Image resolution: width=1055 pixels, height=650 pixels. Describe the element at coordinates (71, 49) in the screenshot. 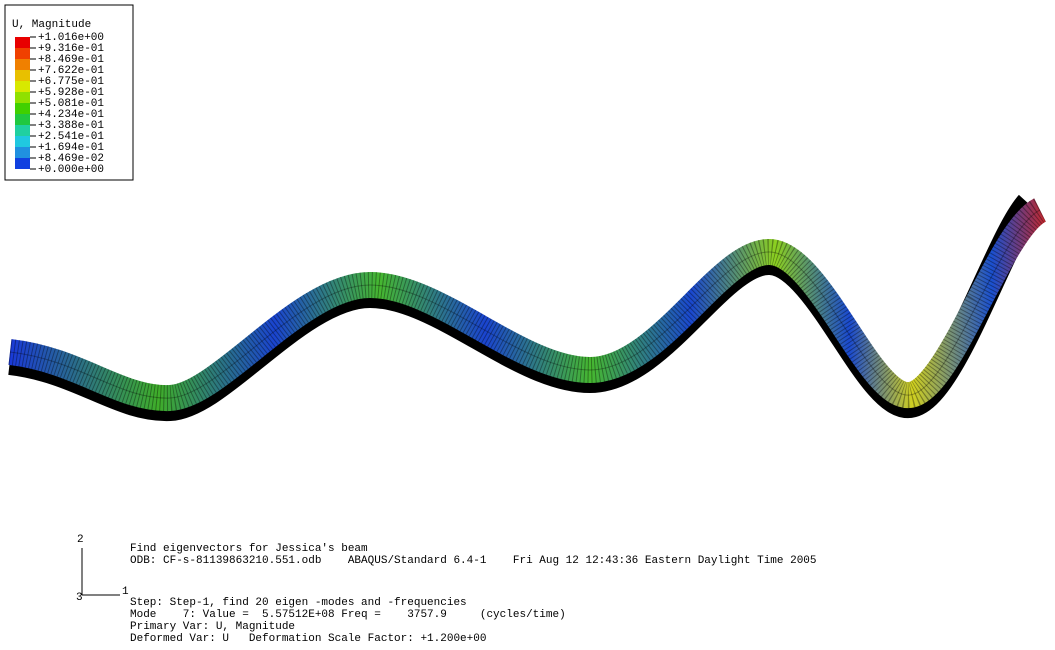

I see `legend-label: +9.316e-01` at that location.